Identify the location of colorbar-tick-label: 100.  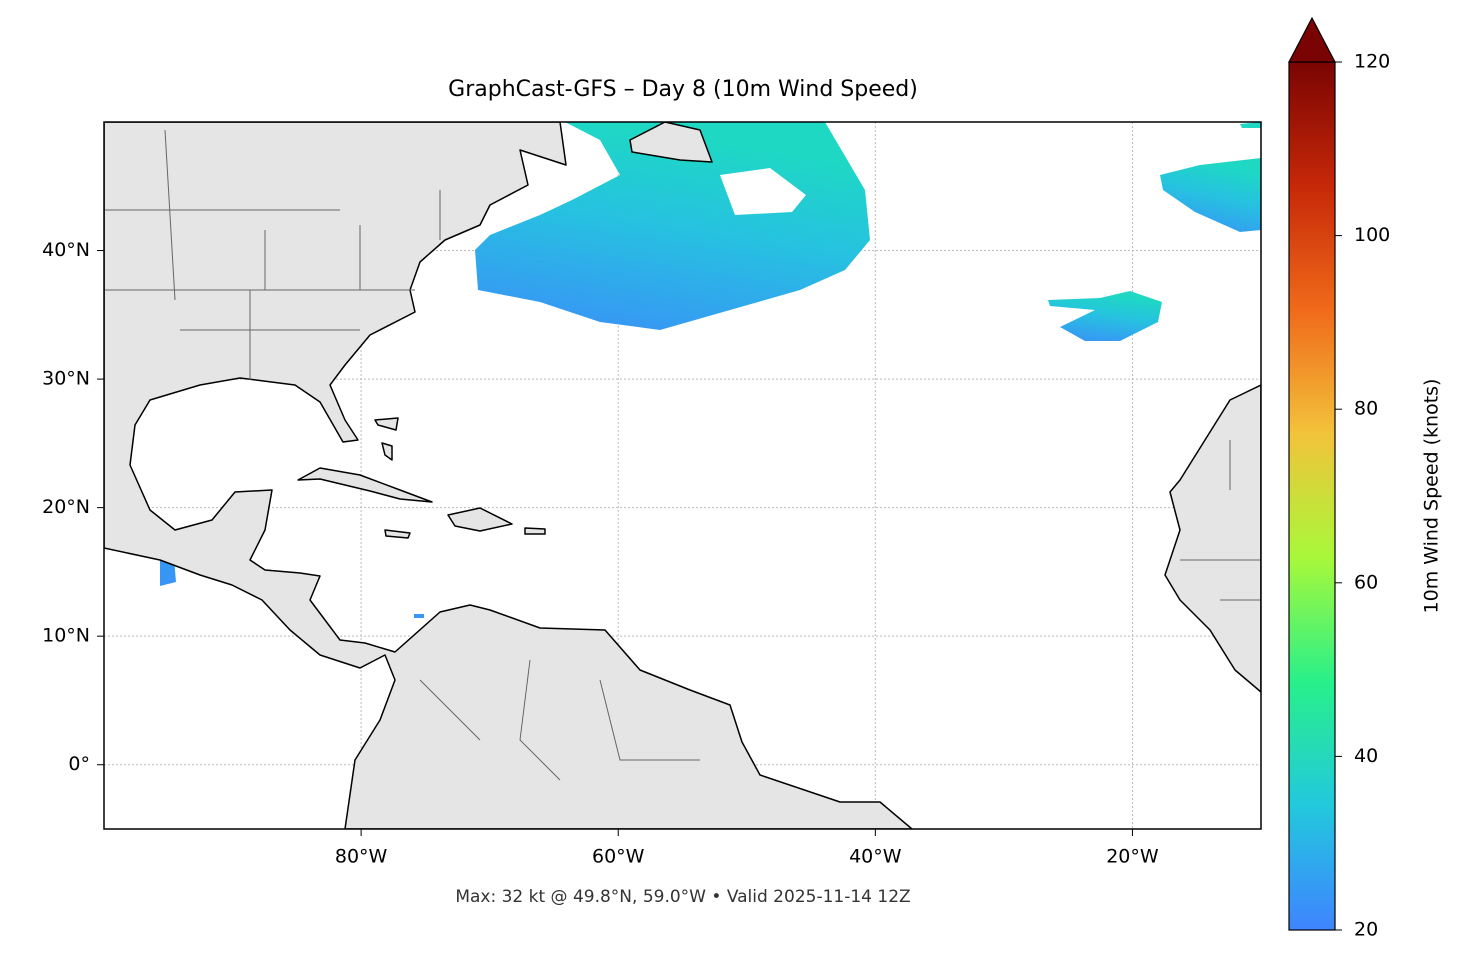
(1372, 235).